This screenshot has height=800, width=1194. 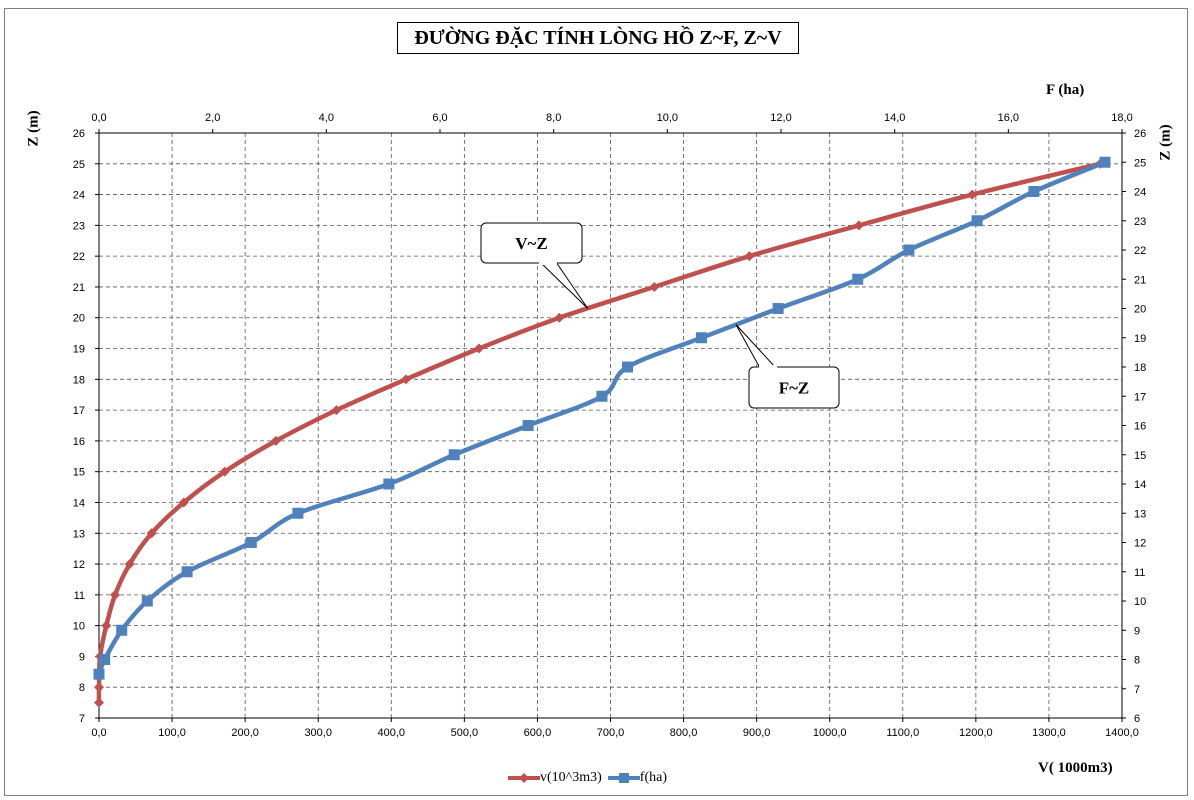 What do you see at coordinates (79, 411) in the screenshot?
I see `tick-label-left: 17` at bounding box center [79, 411].